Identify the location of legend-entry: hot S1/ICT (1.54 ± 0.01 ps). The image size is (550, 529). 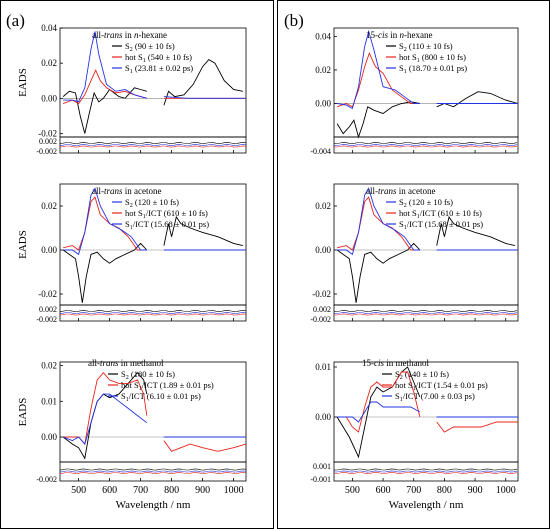
(441, 386).